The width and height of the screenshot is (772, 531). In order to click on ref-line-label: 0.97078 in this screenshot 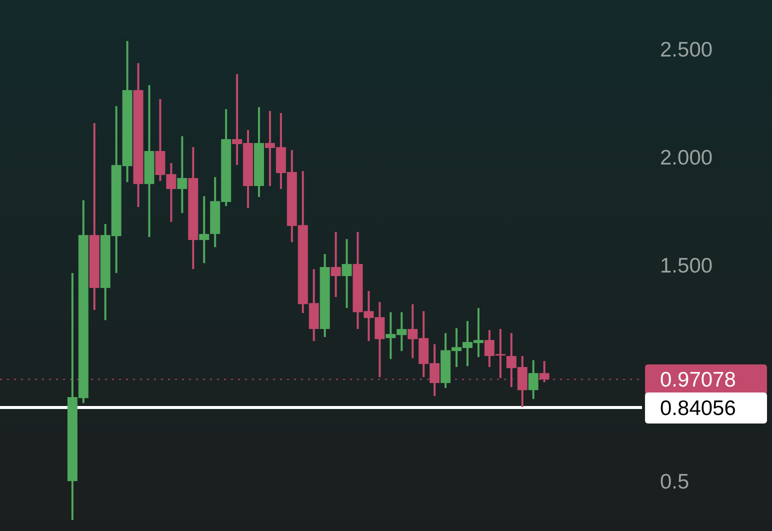, I will do `click(698, 380)`.